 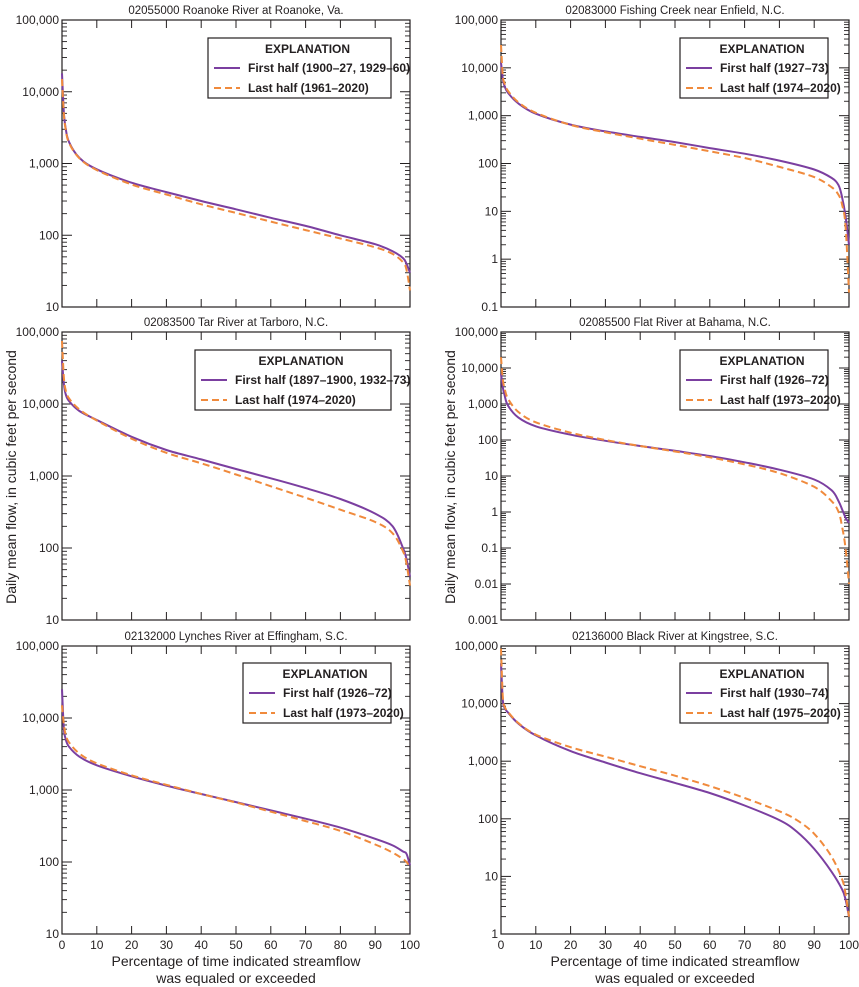 I want to click on legend-label-last-half: Last half (1973–2020), so click(x=780, y=400).